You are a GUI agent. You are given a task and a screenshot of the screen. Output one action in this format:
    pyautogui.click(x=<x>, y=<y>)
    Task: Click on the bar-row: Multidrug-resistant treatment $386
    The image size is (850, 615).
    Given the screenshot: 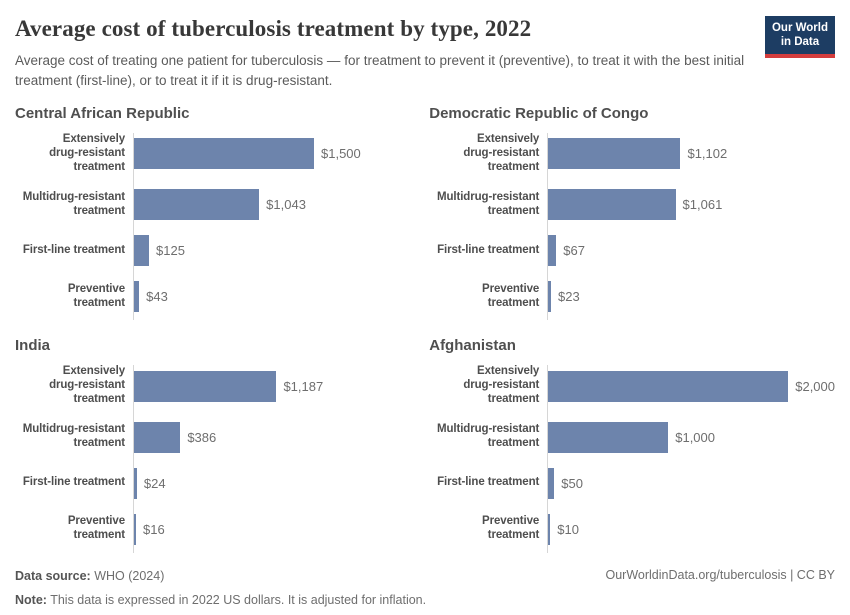 What is the action you would take?
    pyautogui.click(x=214, y=437)
    